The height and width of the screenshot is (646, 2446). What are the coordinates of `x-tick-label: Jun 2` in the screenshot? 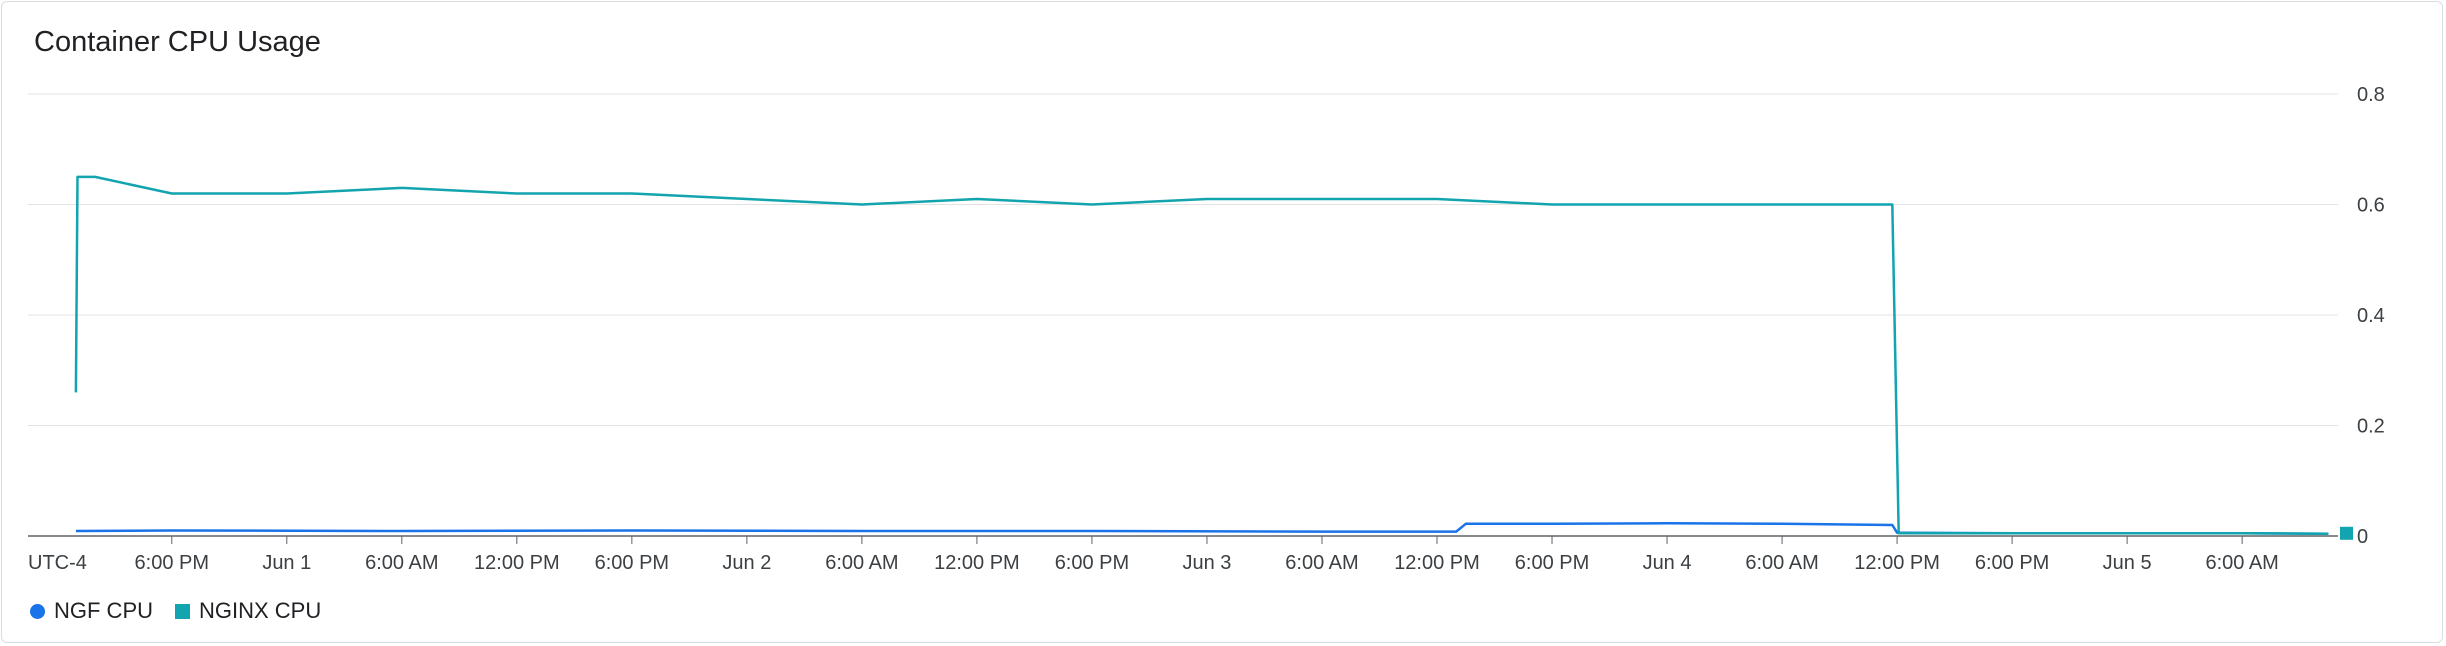 It's located at (746, 563).